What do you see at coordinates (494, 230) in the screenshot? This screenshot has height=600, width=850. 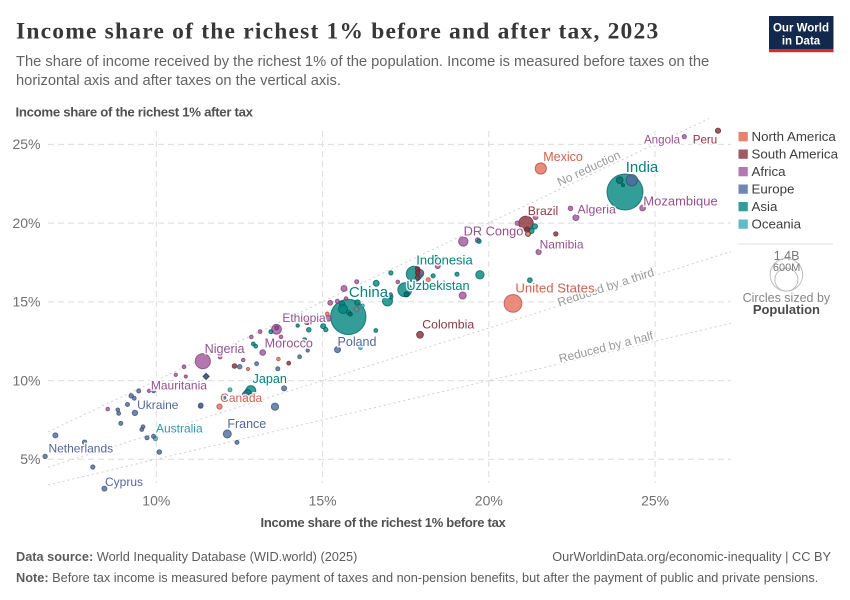 I see `svg-text: DR Congo` at bounding box center [494, 230].